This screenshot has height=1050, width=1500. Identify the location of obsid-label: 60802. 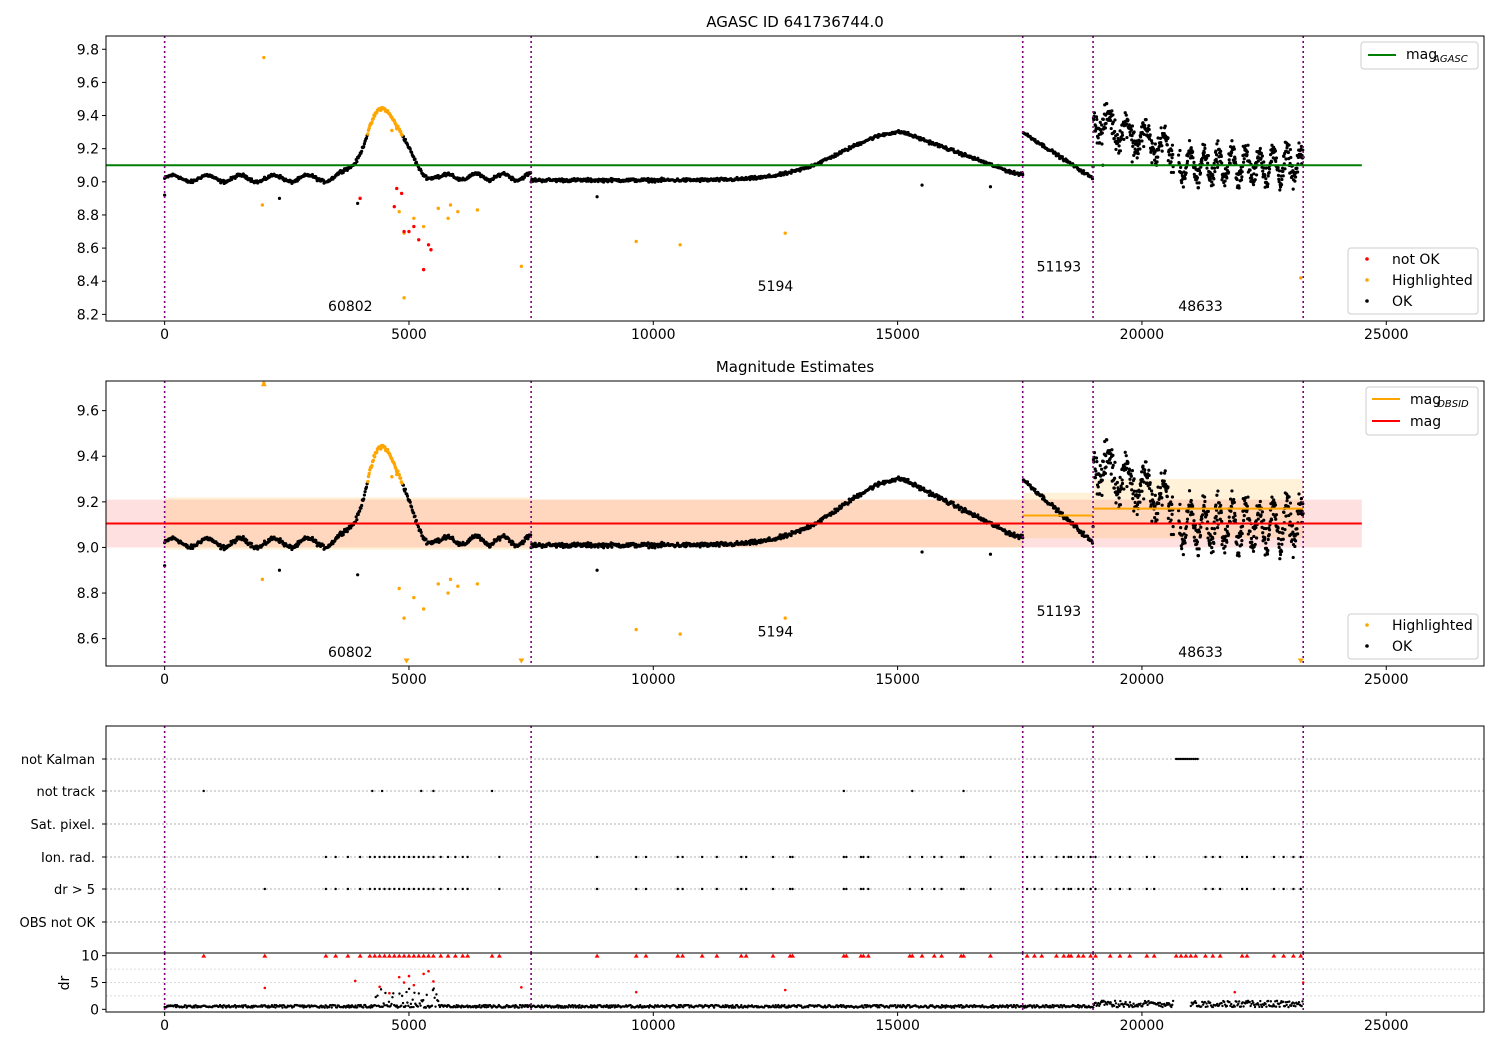
(350, 653).